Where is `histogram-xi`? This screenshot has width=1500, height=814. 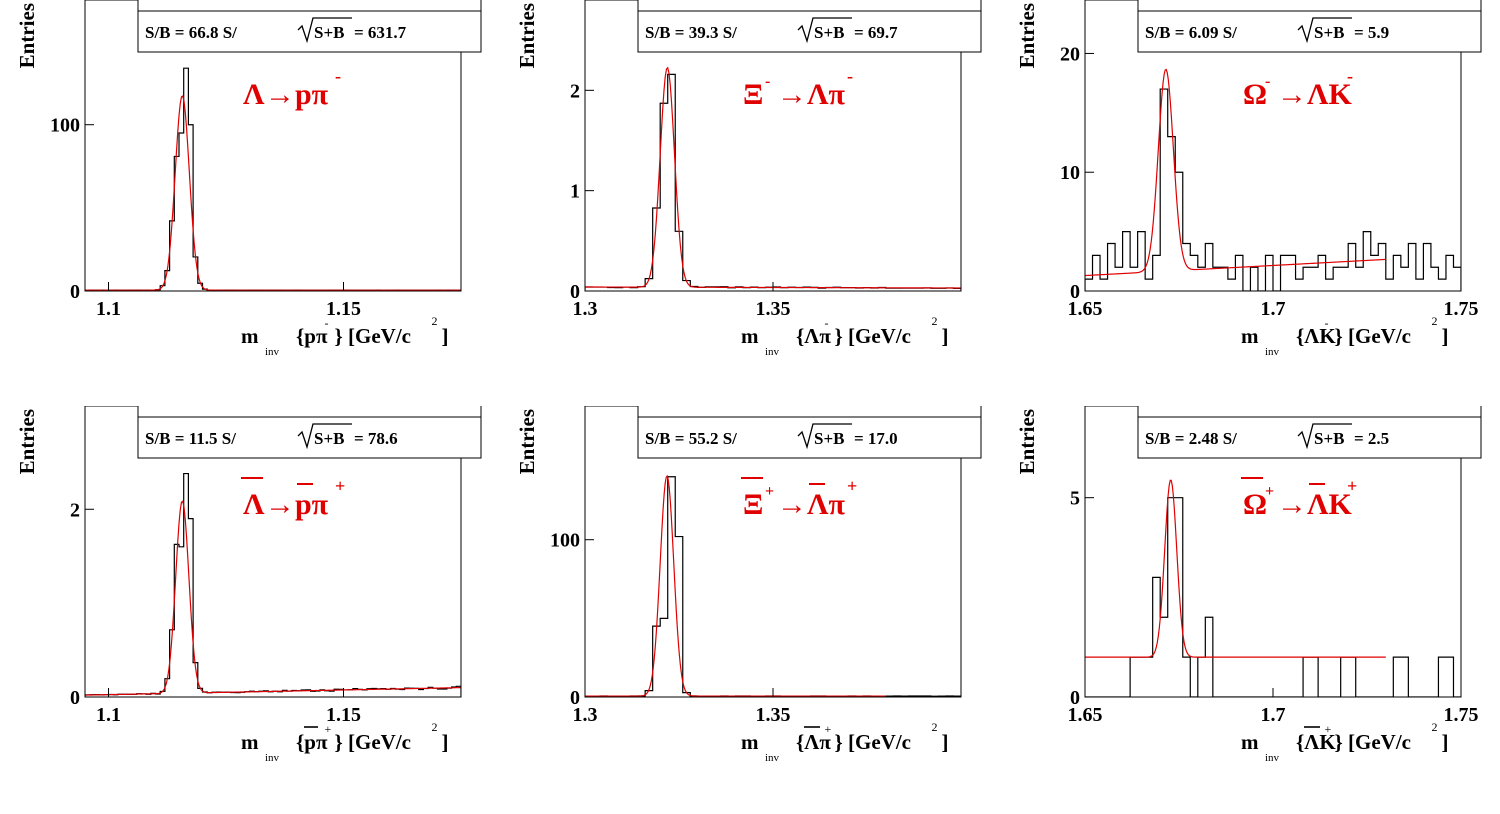
histogram-xi is located at coordinates (773, 182).